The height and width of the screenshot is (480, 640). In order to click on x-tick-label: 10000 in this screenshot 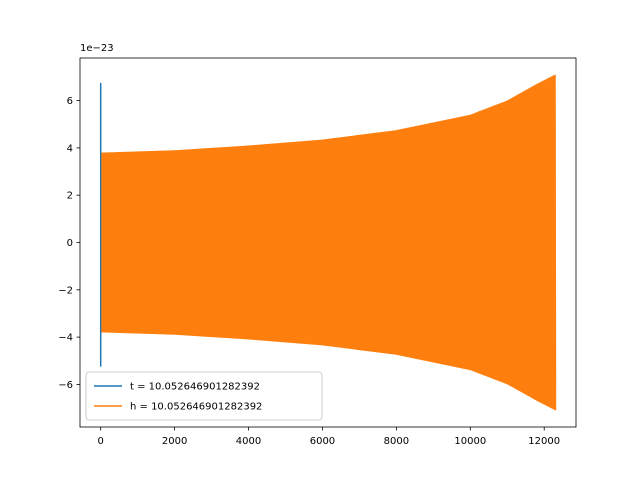, I will do `click(470, 441)`.